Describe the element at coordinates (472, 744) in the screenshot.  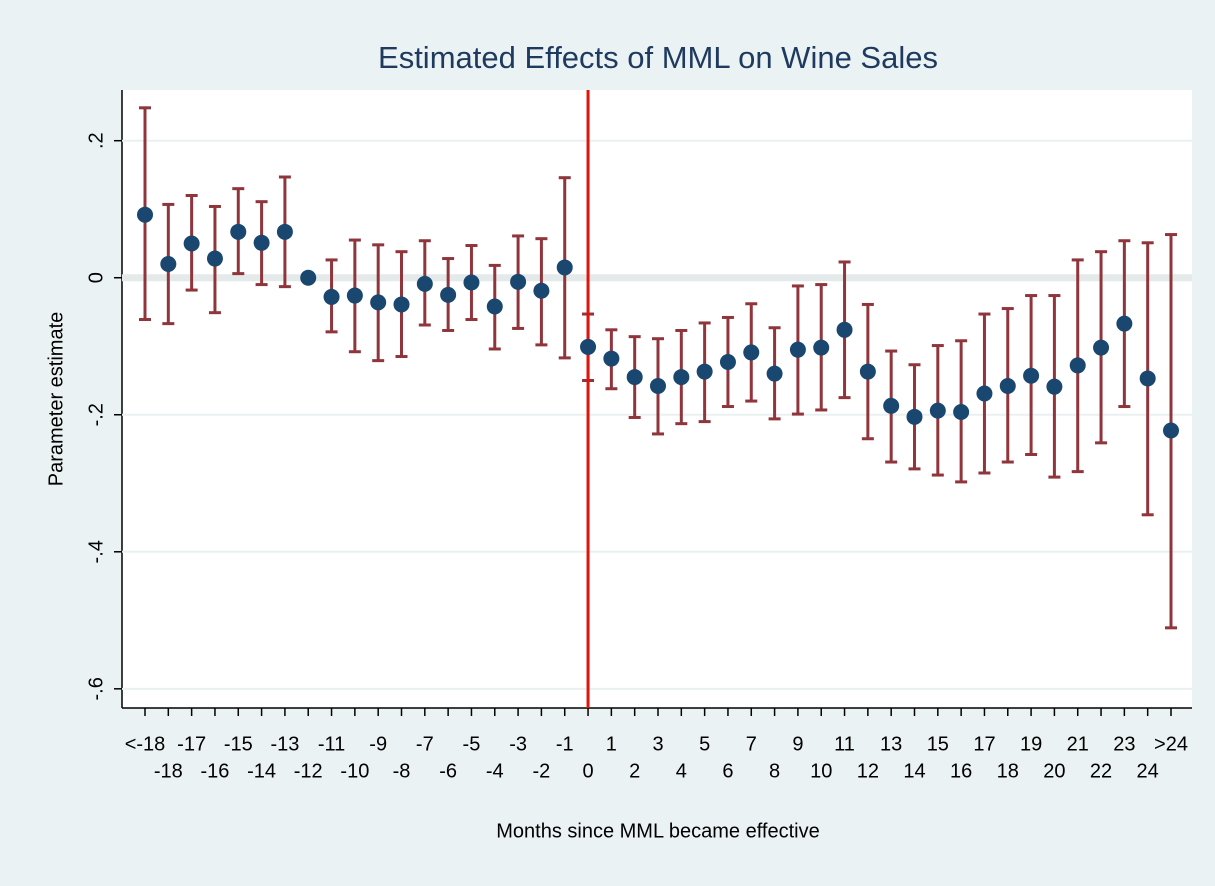
I see `x-tick-label: -5` at that location.